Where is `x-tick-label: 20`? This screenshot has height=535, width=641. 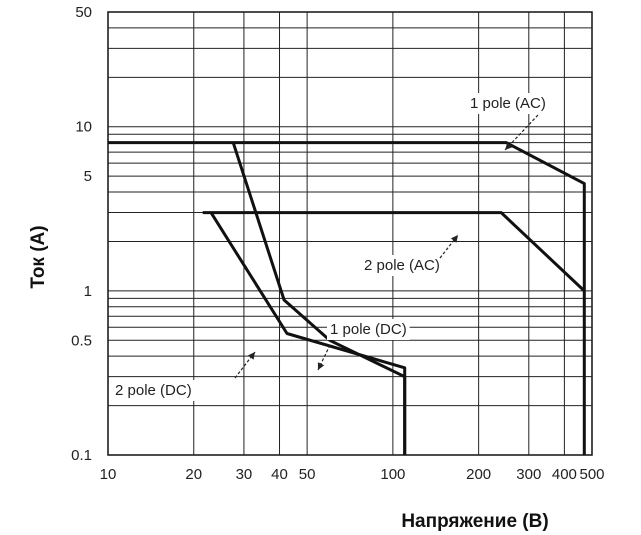 x-tick-label: 20 is located at coordinates (193, 474).